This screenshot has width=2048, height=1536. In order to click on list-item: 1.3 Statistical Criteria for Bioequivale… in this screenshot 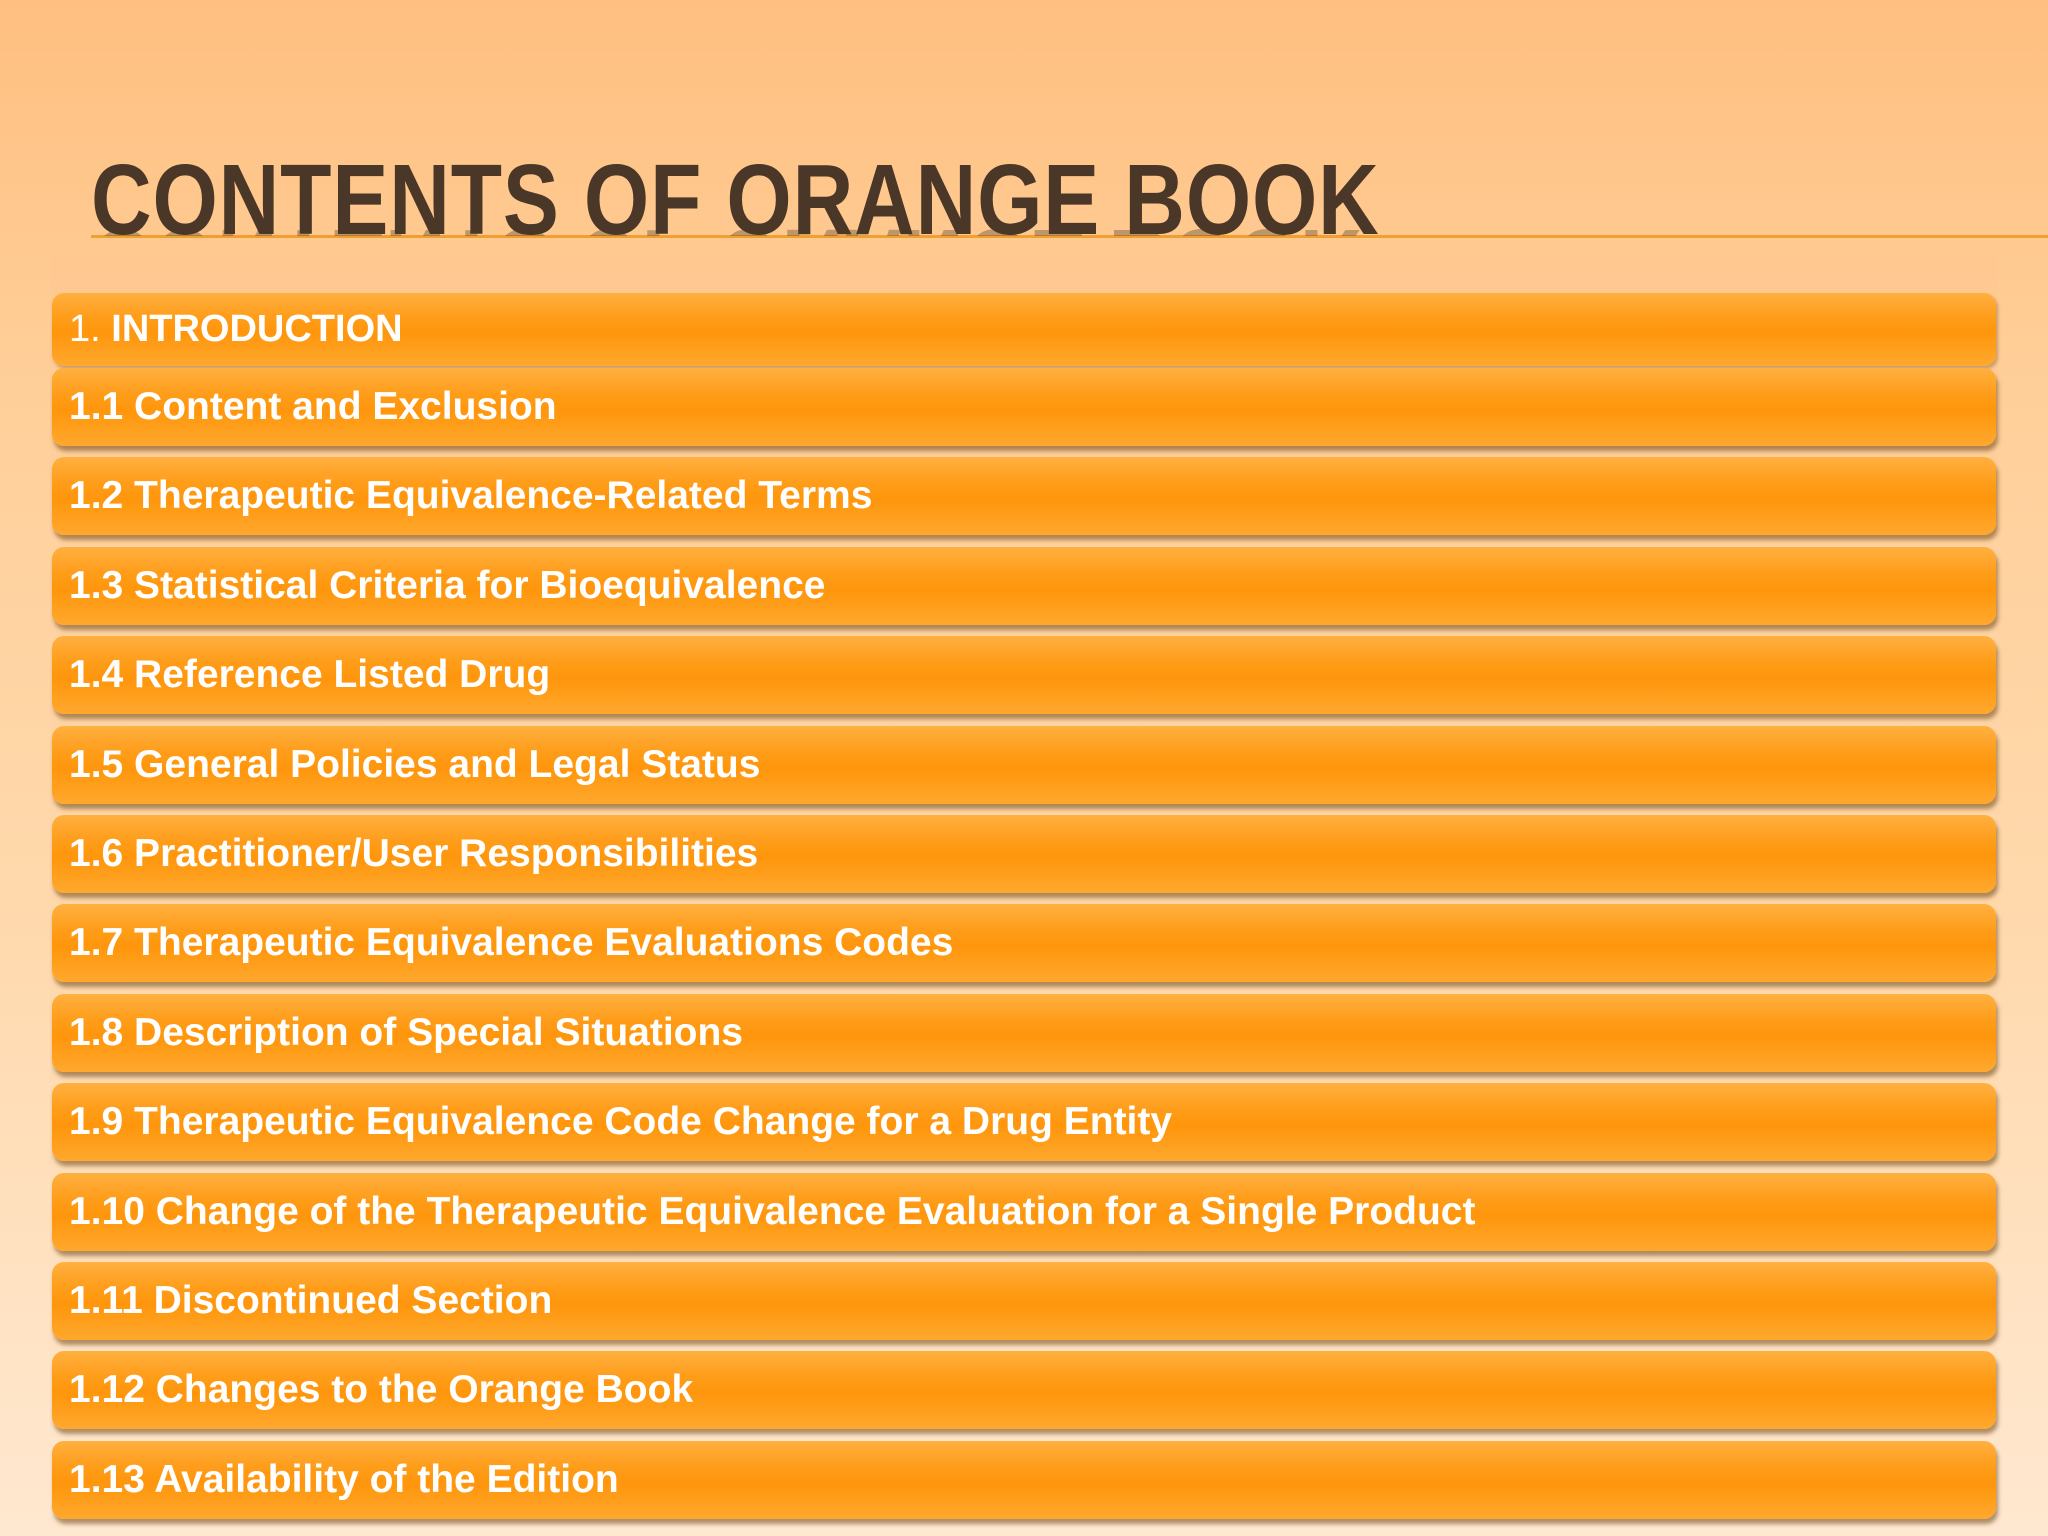, I will do `click(1024, 585)`.